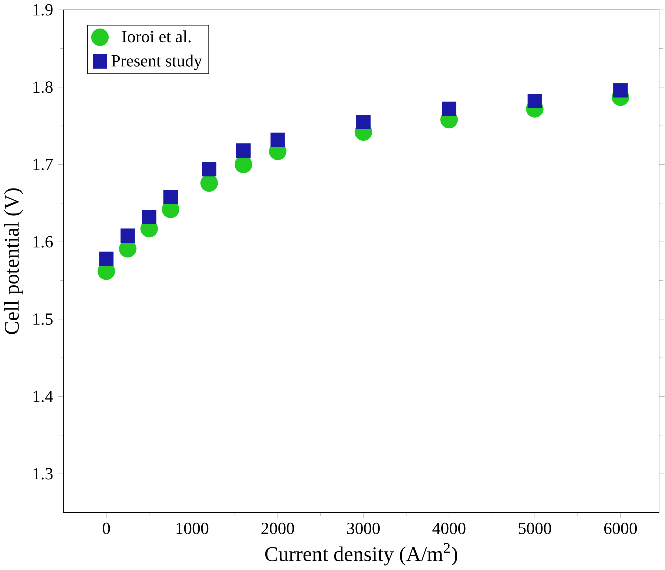 The height and width of the screenshot is (570, 665). What do you see at coordinates (44, 164) in the screenshot?
I see `y-tick-label: 1.7` at bounding box center [44, 164].